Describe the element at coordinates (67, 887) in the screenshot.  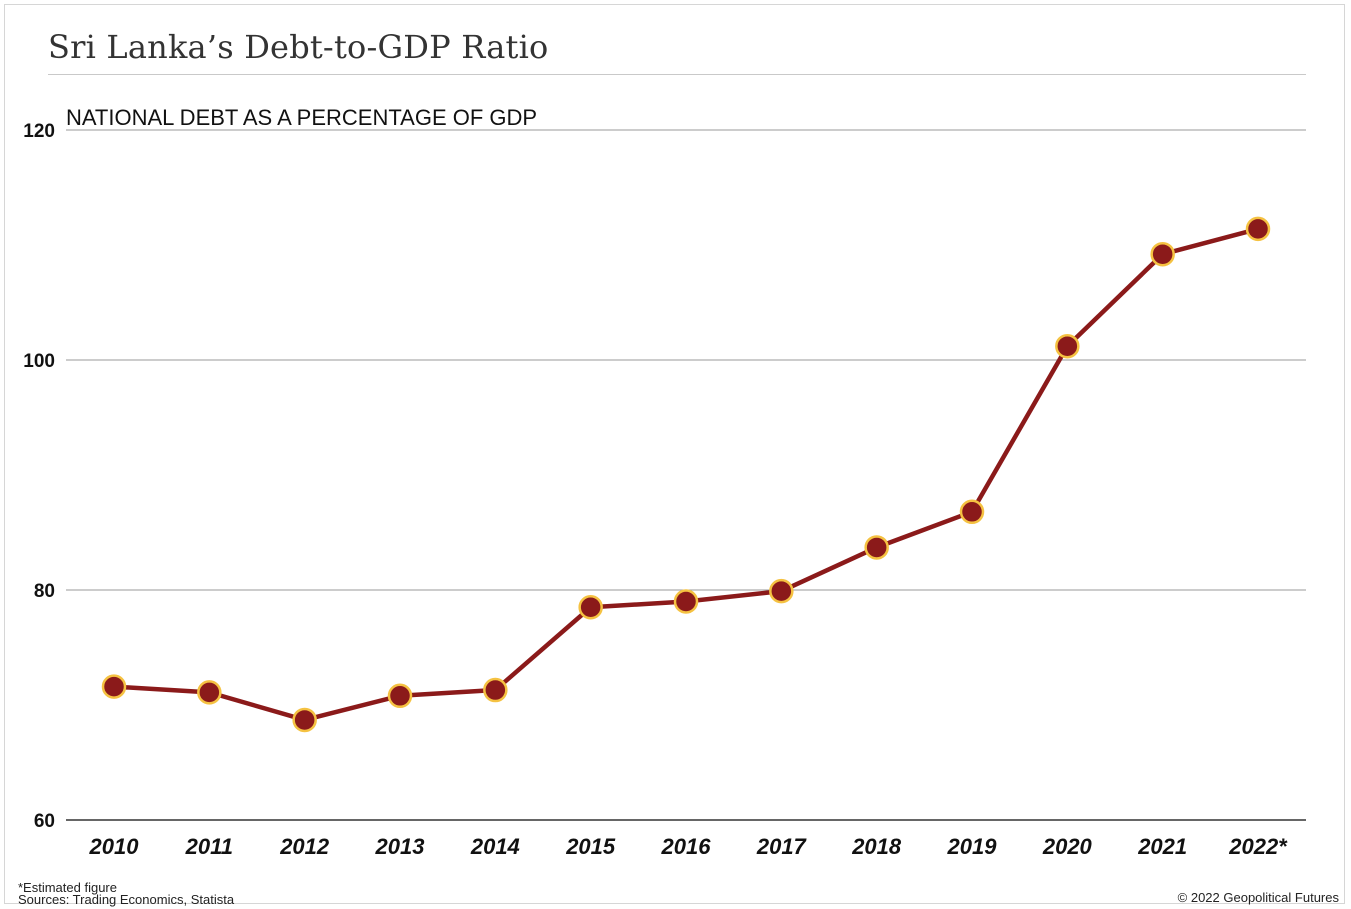
I see `estimate-footnote: *Estimated figure` at that location.